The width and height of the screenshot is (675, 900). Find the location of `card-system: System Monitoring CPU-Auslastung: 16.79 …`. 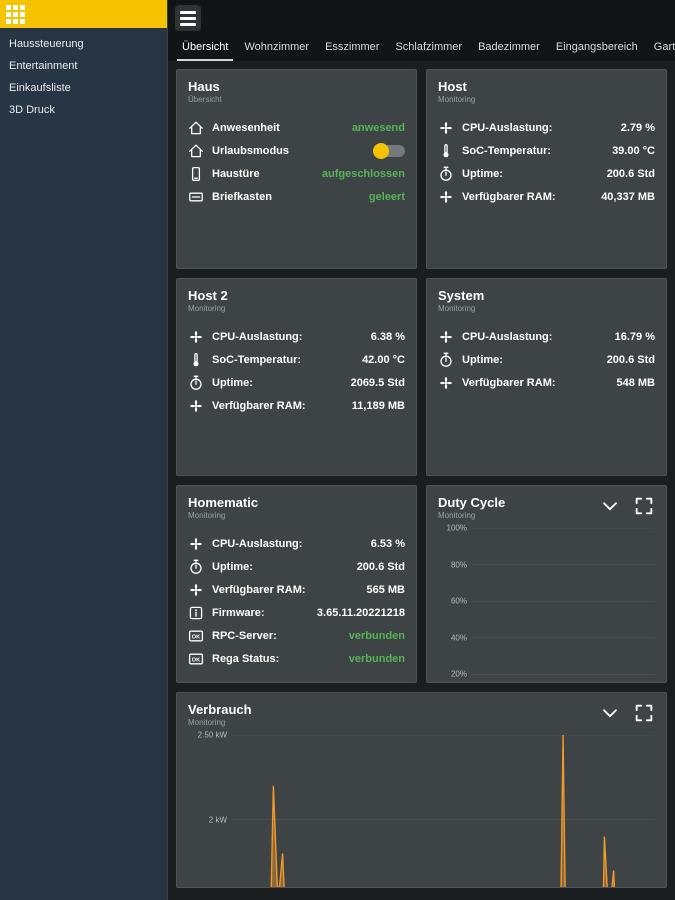

card-system: System Monitoring CPU-Auslastung: 16.79 … is located at coordinates (546, 377).